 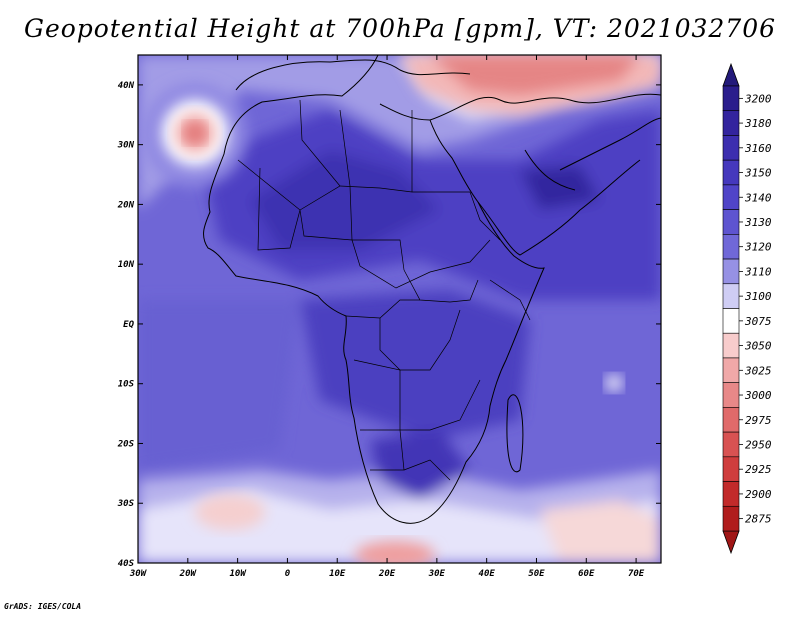 What do you see at coordinates (758, 420) in the screenshot?
I see `colorbar-label: 2975` at bounding box center [758, 420].